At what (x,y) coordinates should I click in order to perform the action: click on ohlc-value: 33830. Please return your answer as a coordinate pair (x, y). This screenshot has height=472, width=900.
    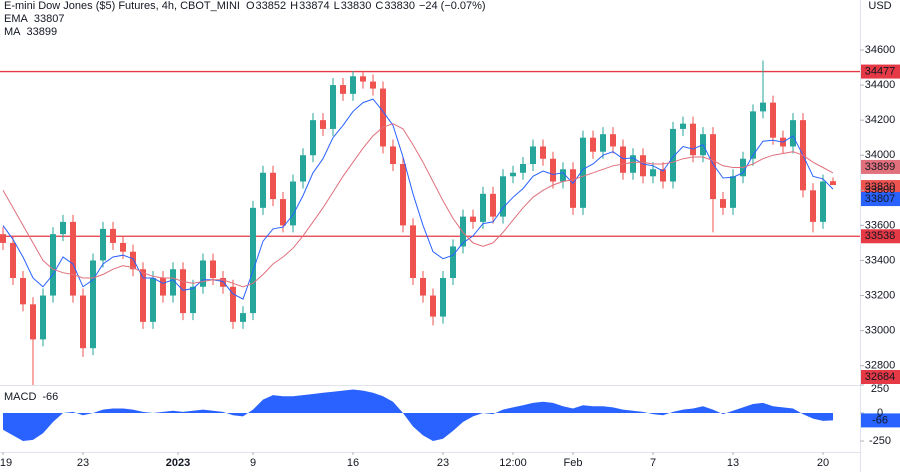
    Looking at the image, I should click on (356, 6).